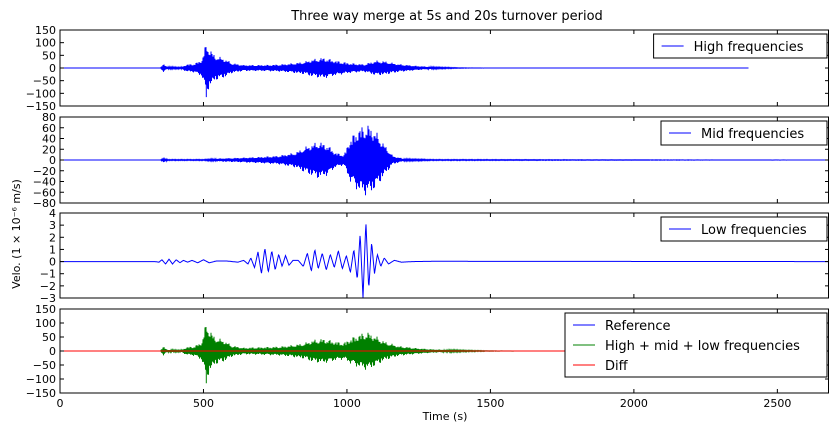 The image size is (829, 425). Describe the element at coordinates (634, 403) in the screenshot. I see `x-tick-label: 2000` at that location.